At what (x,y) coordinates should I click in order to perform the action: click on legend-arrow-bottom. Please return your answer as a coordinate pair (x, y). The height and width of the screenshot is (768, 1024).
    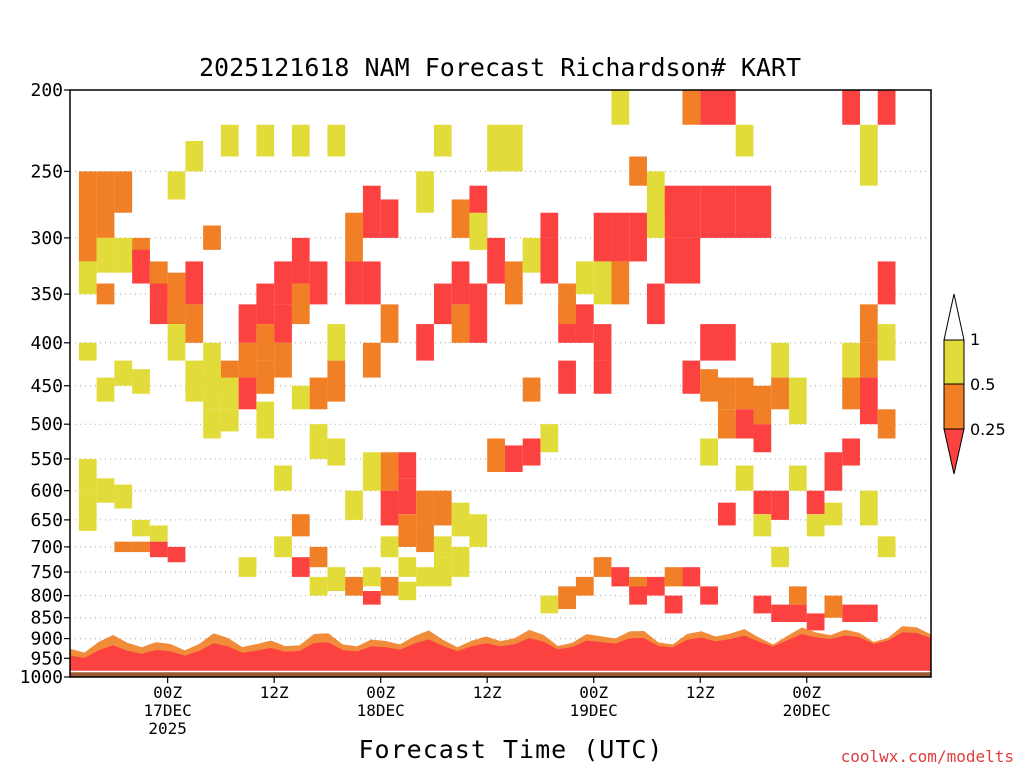
    Looking at the image, I should click on (954, 451).